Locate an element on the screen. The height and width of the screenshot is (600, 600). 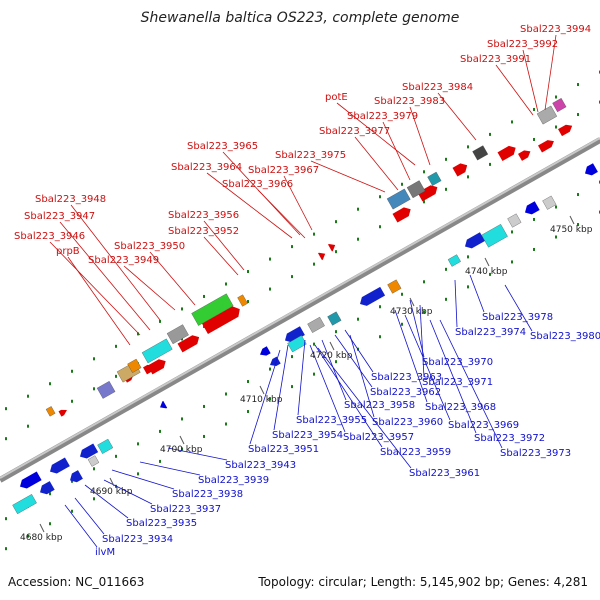
gene-label-bottom: Sbal223_3937 is located at coordinates (185, 509).